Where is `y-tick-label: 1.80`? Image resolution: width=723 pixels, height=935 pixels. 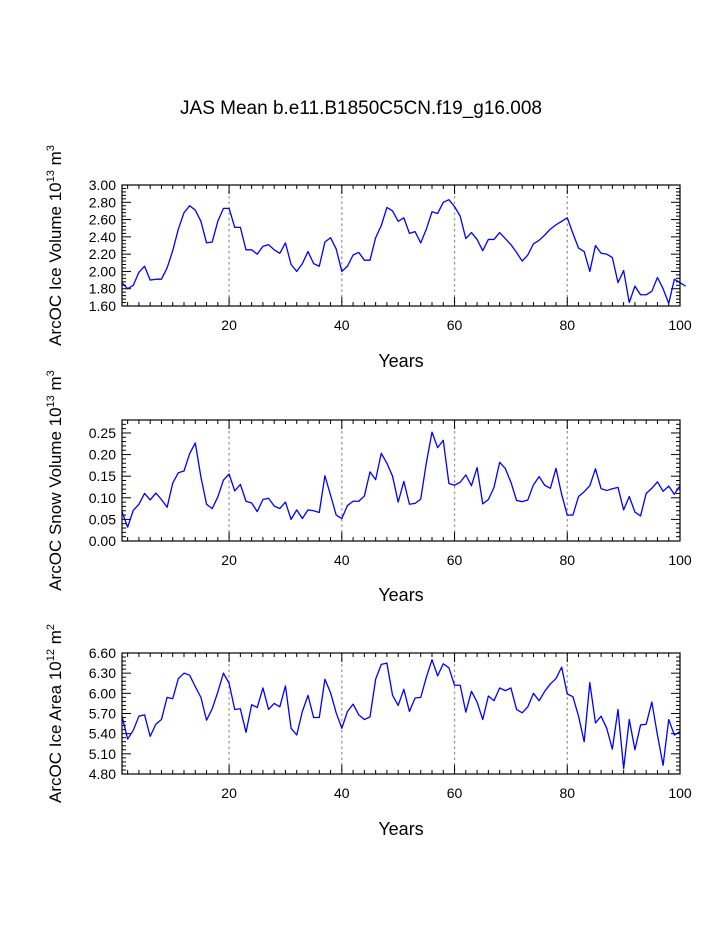
y-tick-label: 1.80 is located at coordinates (102, 289).